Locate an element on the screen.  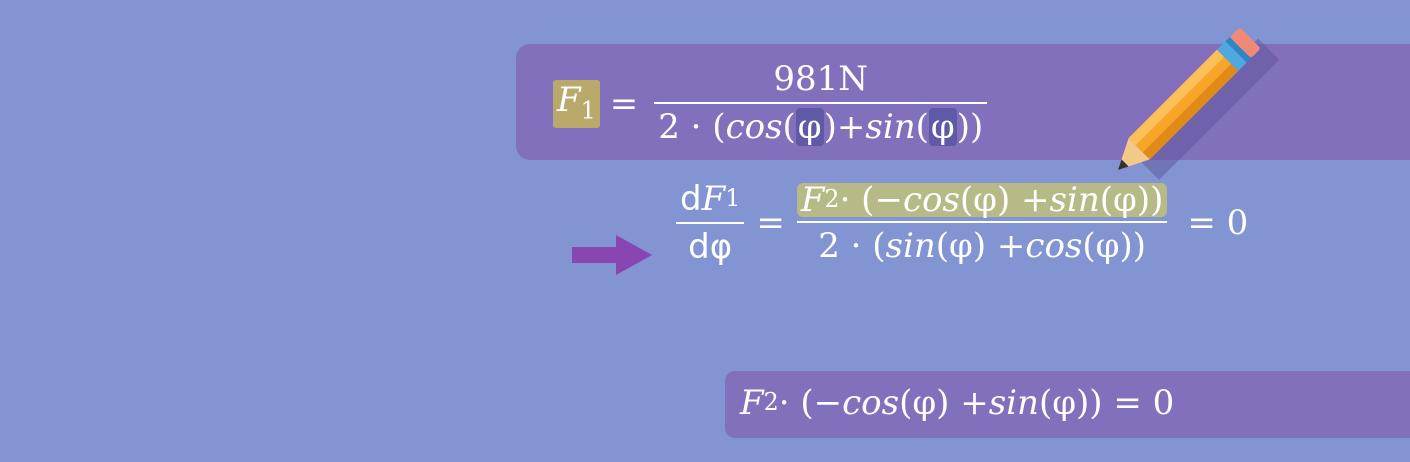
derivative-denominator: dφ is located at coordinates (710, 247).